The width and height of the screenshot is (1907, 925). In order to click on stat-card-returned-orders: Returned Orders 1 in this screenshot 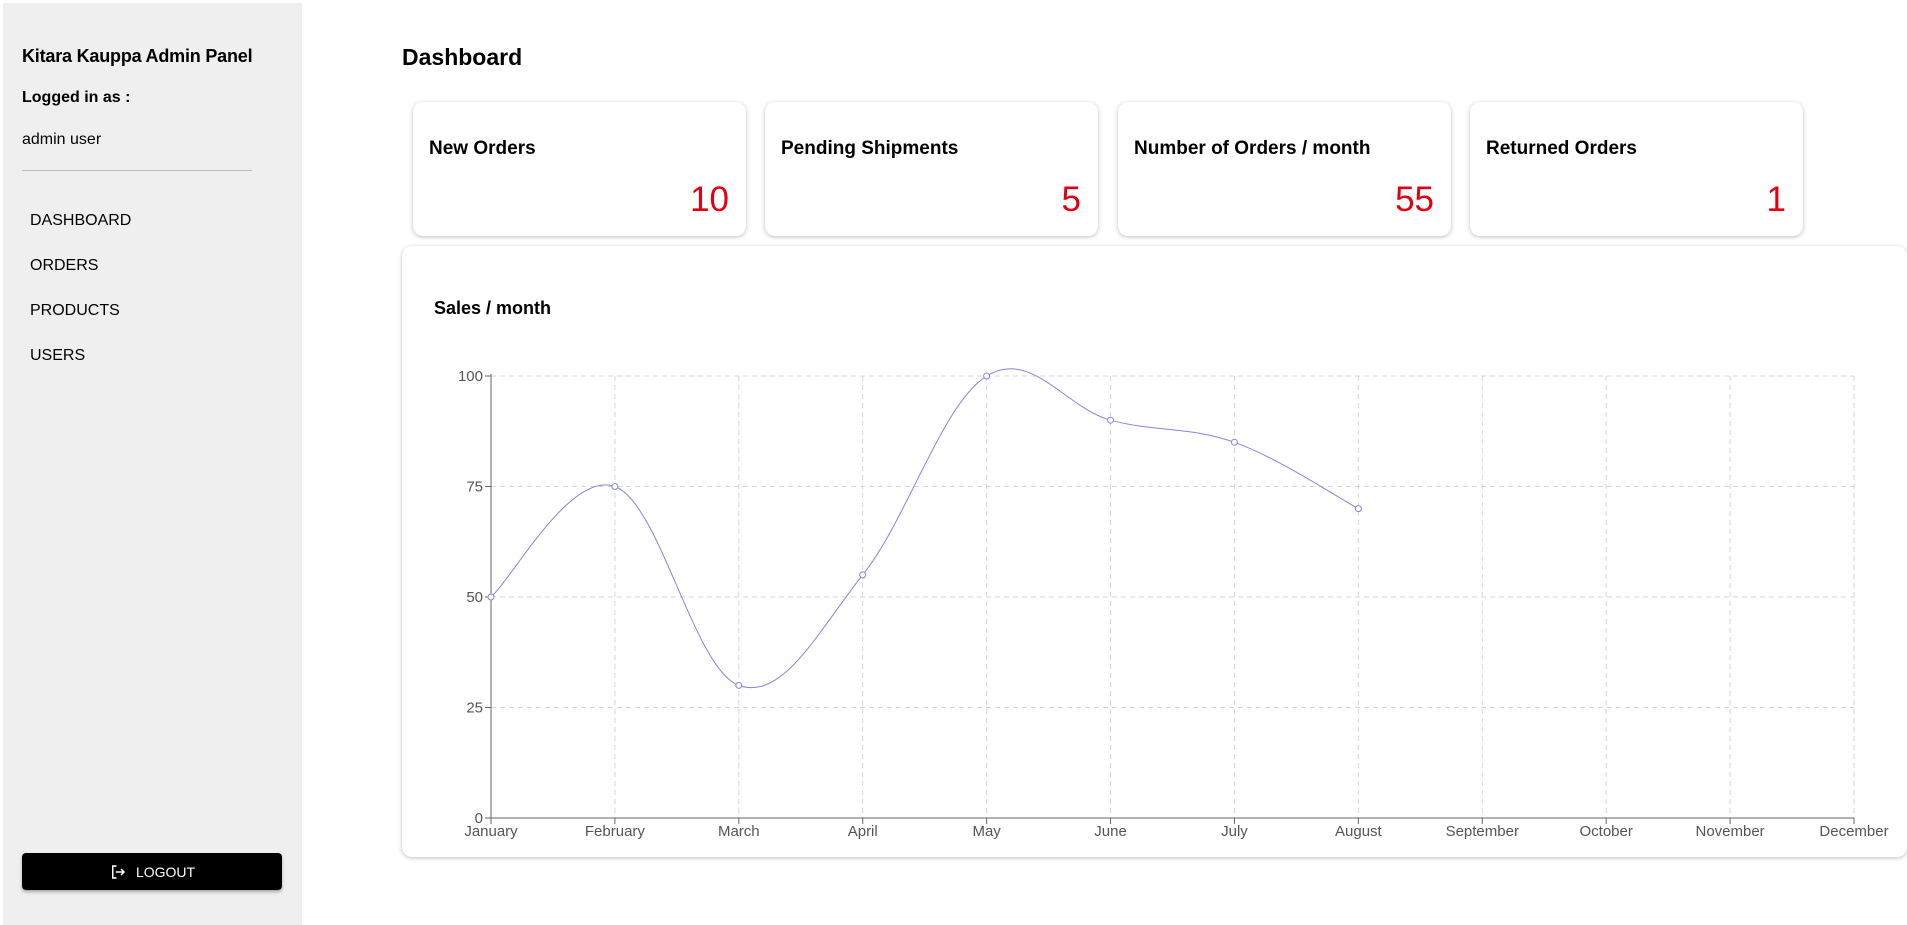, I will do `click(1636, 169)`.